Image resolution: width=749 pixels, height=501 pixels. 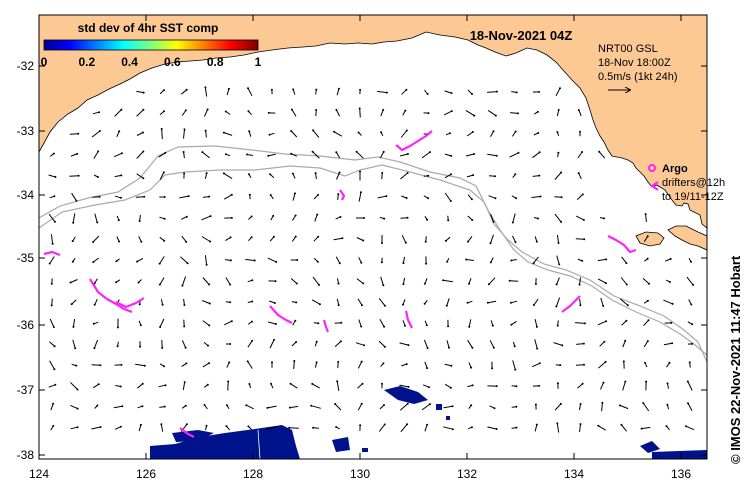 What do you see at coordinates (521, 35) in the screenshot?
I see `map-title: 18-Nov-2021 04Z` at bounding box center [521, 35].